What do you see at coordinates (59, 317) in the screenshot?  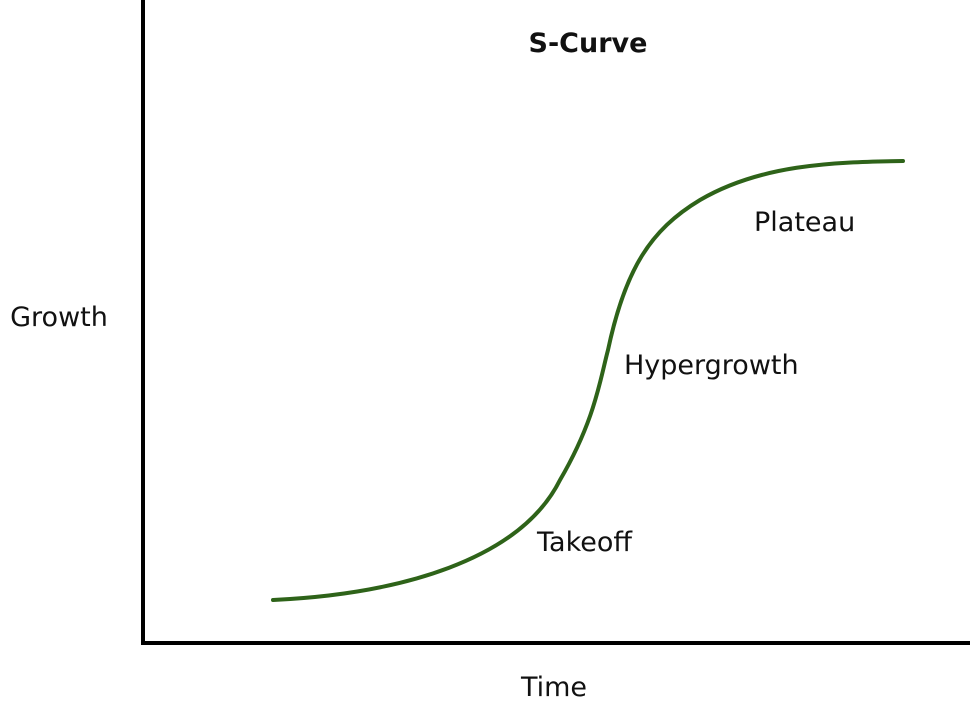 I see `y-axis-label: Growth` at bounding box center [59, 317].